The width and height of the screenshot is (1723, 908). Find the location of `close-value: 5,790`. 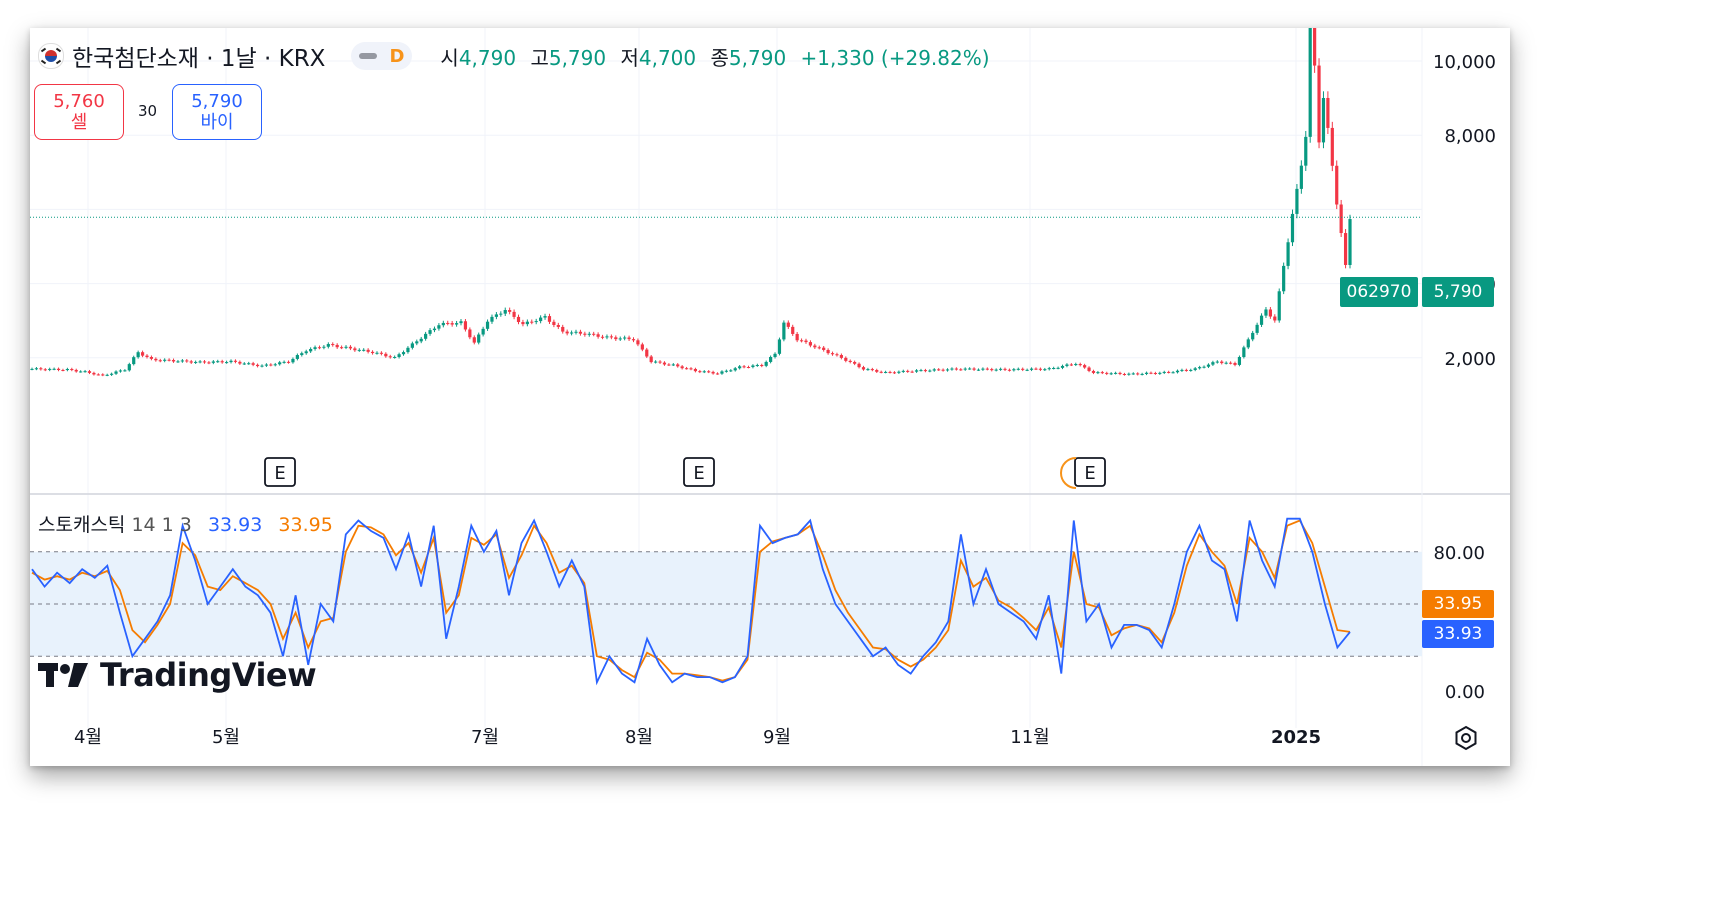

close-value: 5,790 is located at coordinates (757, 57).